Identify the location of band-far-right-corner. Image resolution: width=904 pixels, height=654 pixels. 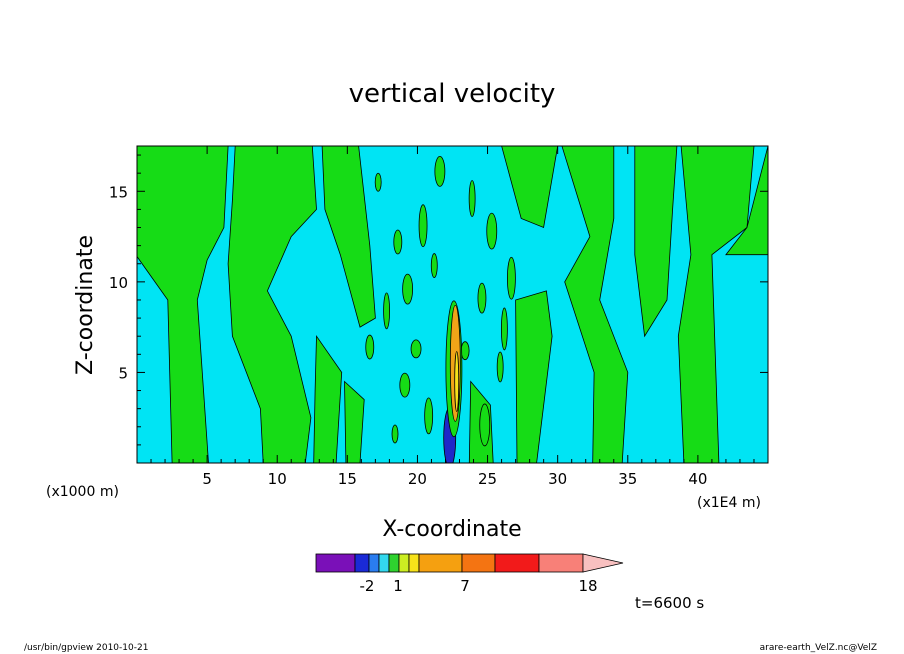
(746, 201).